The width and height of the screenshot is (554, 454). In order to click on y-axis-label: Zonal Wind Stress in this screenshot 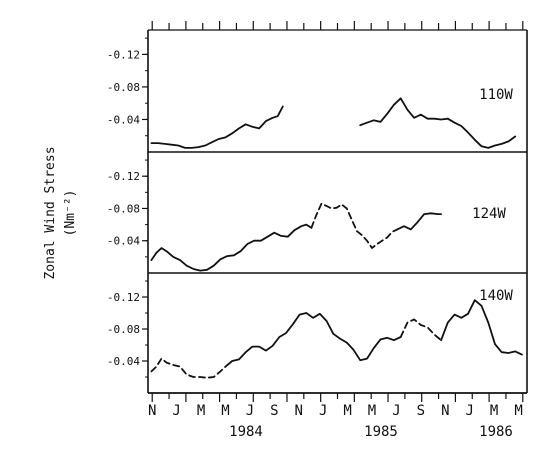, I will do `click(50, 212)`.